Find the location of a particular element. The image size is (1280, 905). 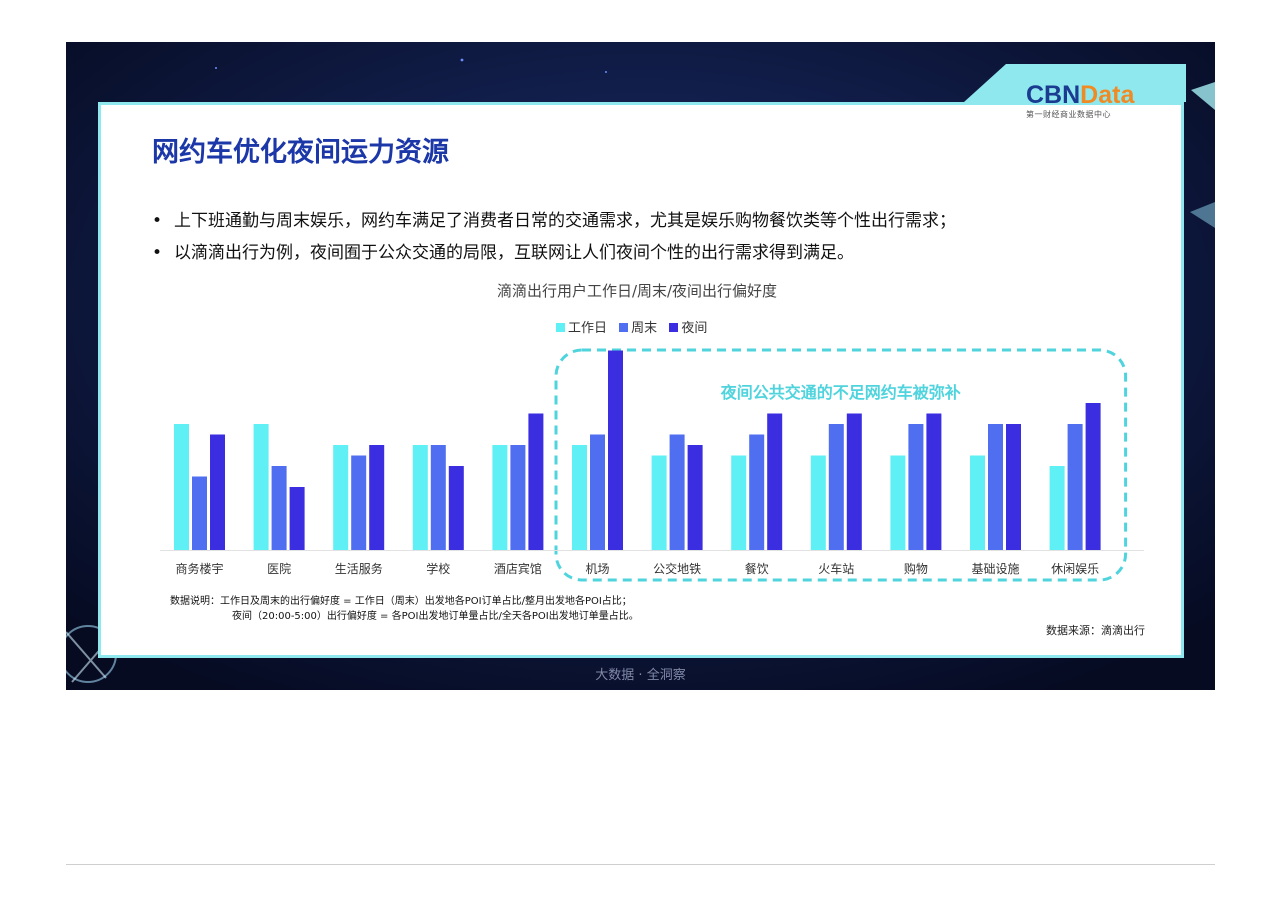

chart-legend: 工作日 周末 夜间 is located at coordinates (635, 326).